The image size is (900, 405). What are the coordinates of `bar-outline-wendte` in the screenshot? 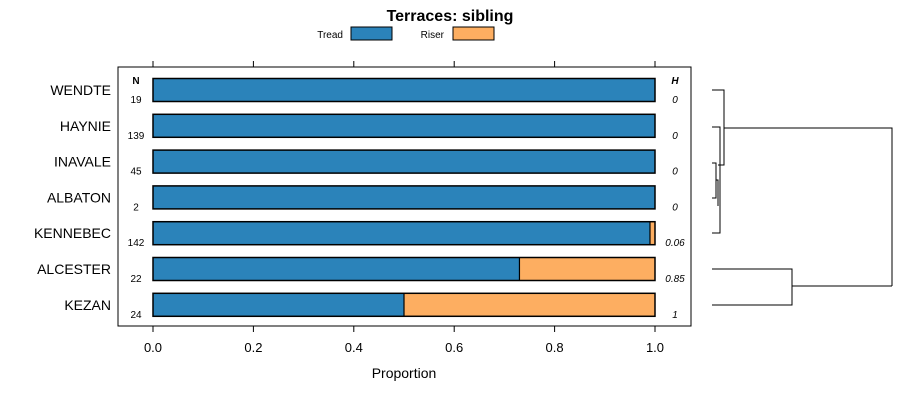 It's located at (404, 90).